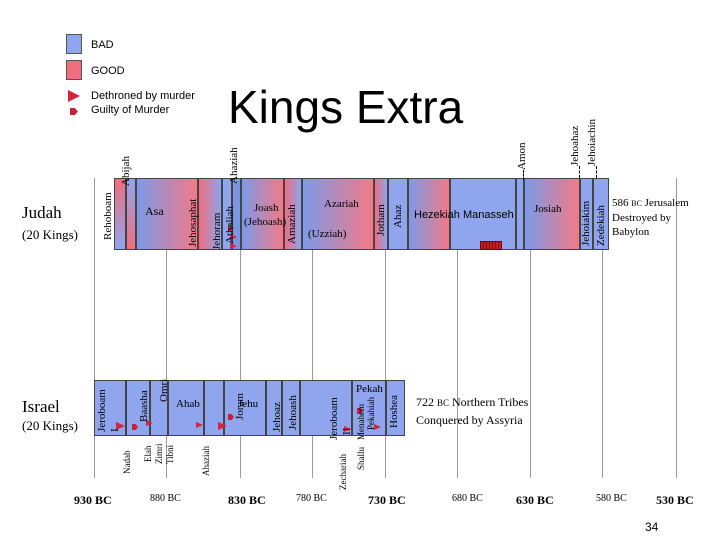 The height and width of the screenshot is (540, 720). I want to click on year-label-830: 830 BC, so click(247, 500).